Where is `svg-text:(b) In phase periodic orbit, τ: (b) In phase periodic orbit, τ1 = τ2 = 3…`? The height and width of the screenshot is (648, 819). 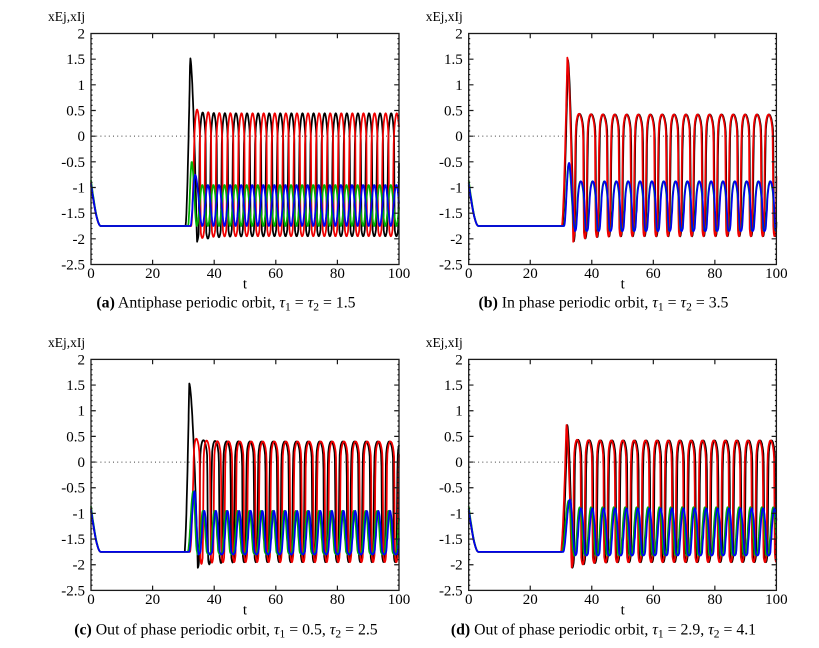 svg-text:(b) In phase periodic orbit, τ: (b) In phase periodic orbit, τ1 = τ2 = 3… is located at coordinates (604, 304).